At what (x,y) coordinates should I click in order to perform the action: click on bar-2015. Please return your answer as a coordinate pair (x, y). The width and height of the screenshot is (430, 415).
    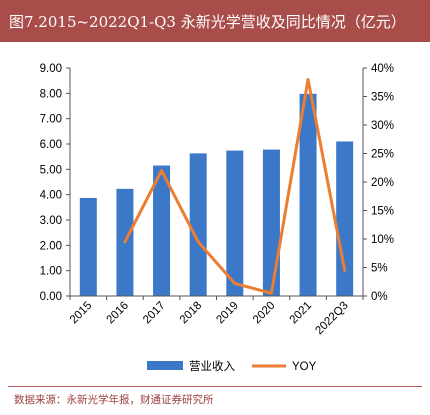
    Looking at the image, I should click on (88, 246).